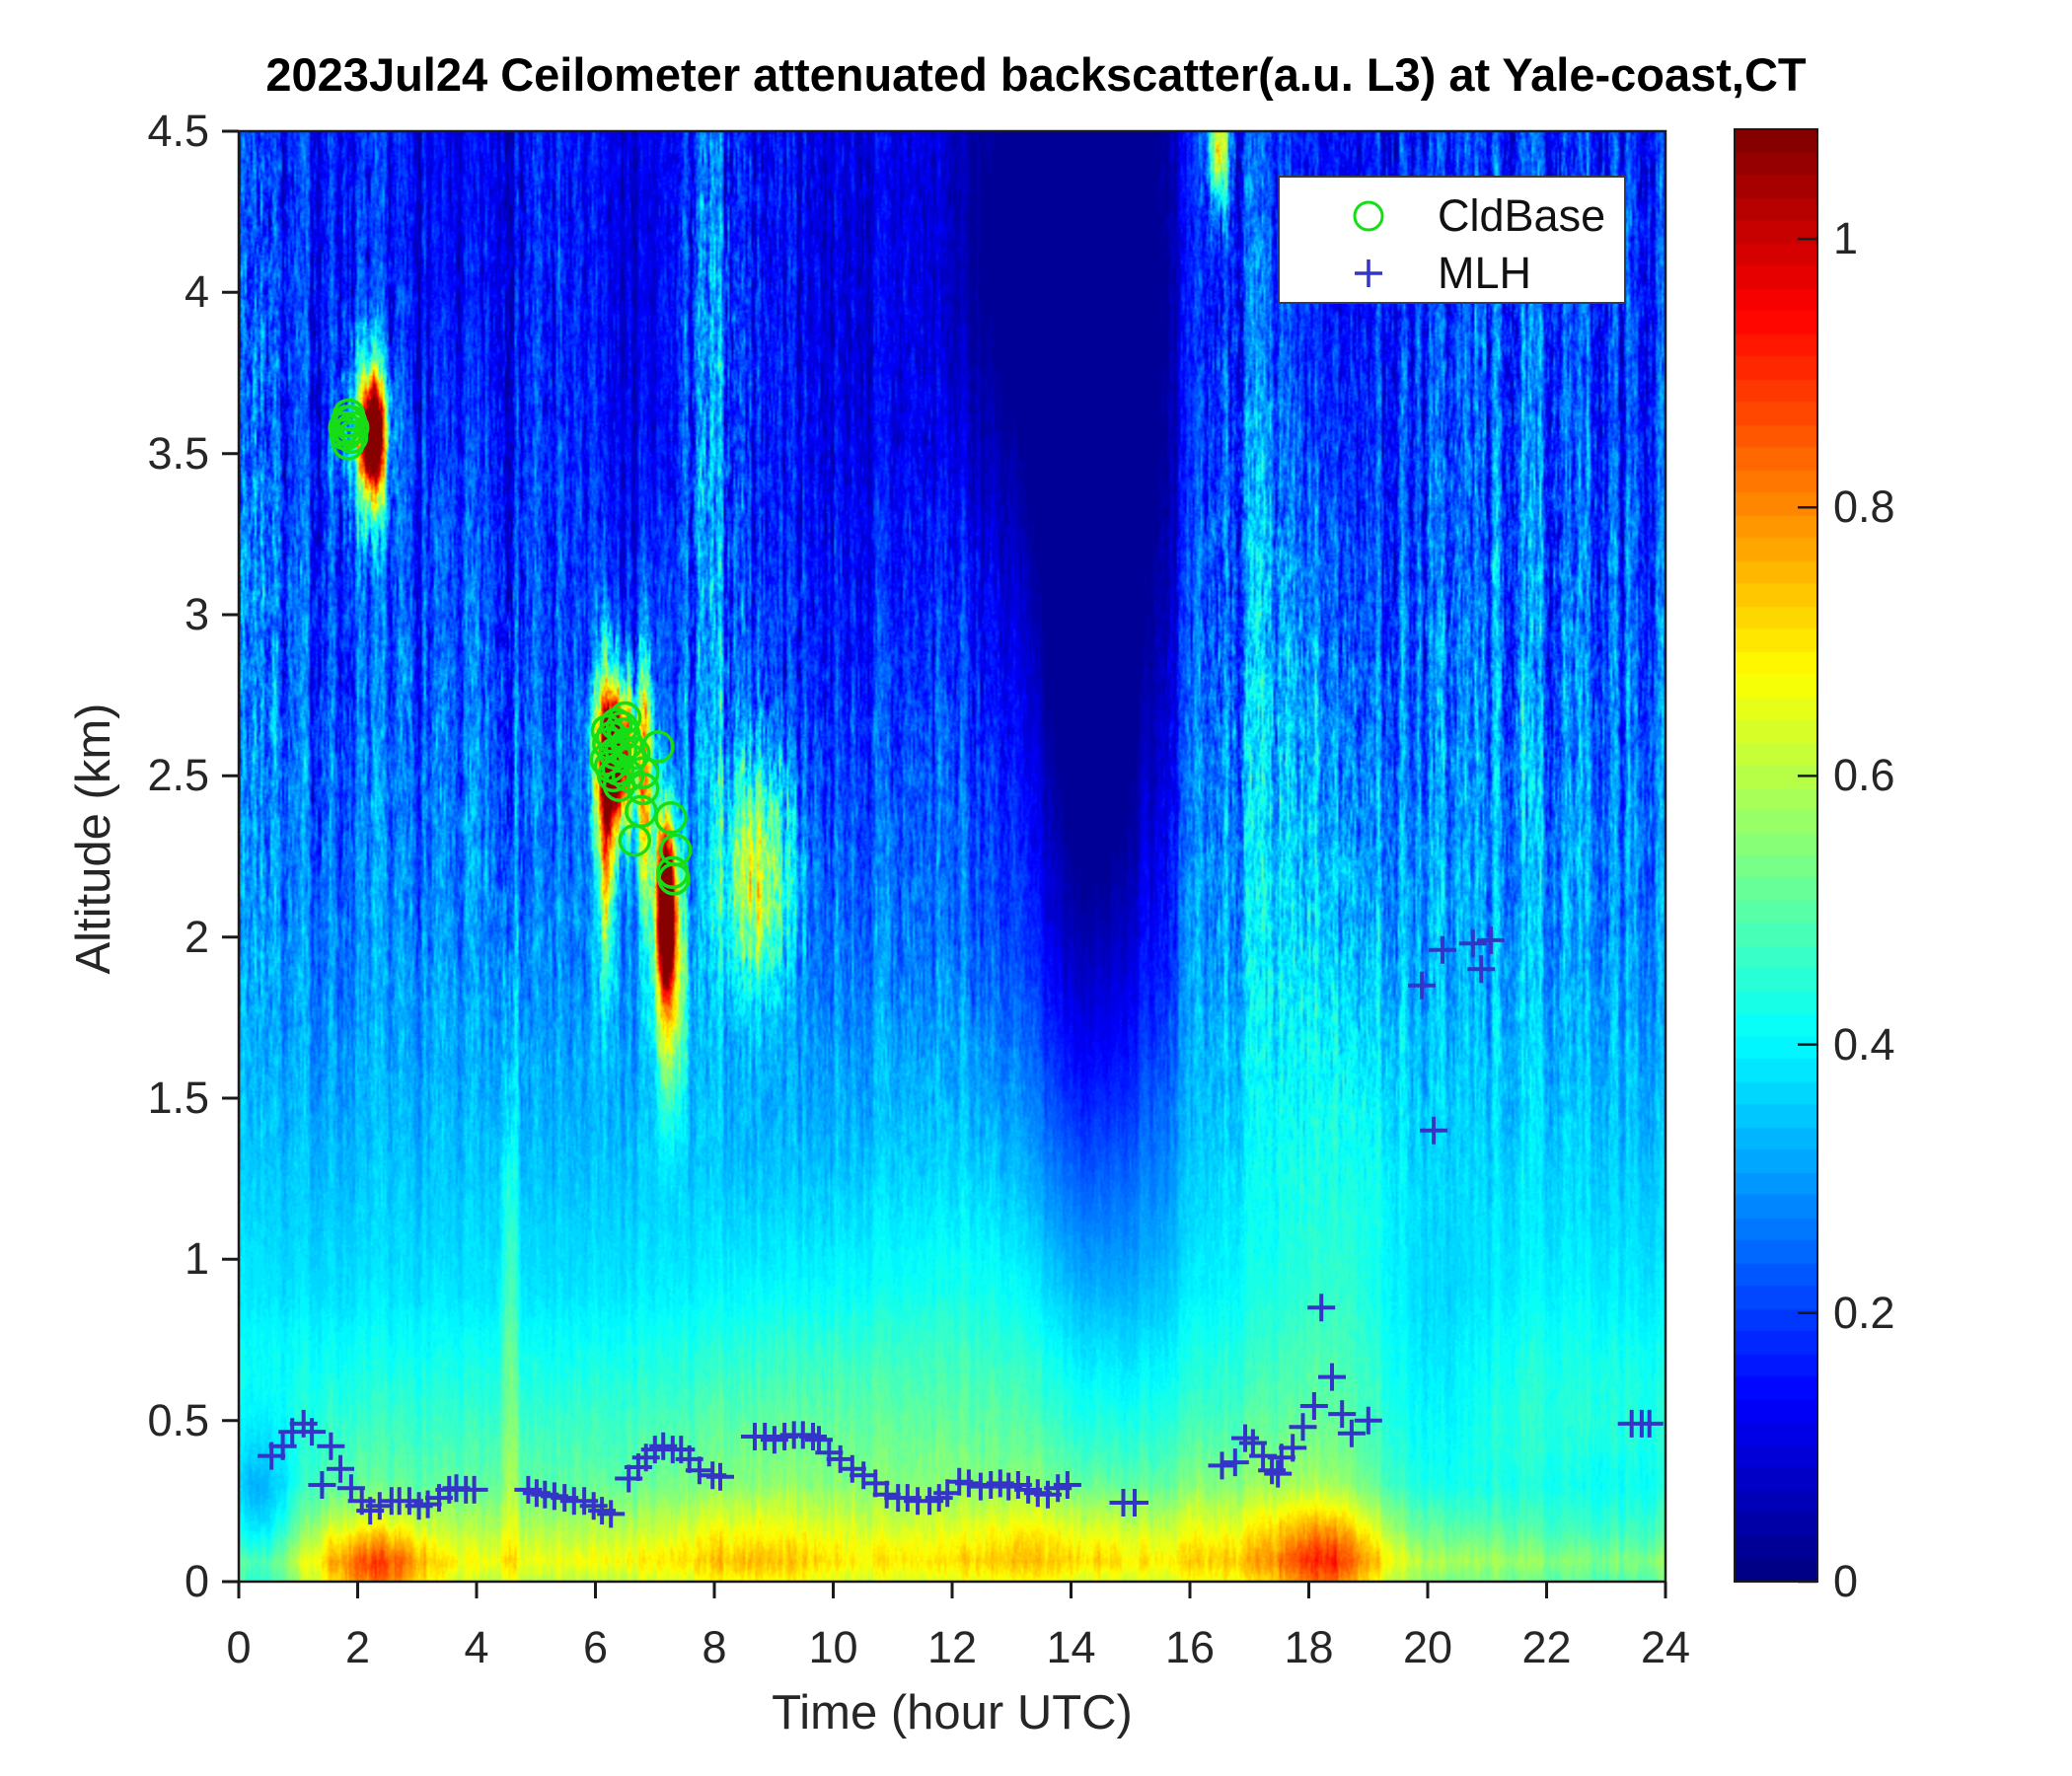 This screenshot has width=2072, height=1776. I want to click on x-tick-label: 22, so click(1547, 1647).